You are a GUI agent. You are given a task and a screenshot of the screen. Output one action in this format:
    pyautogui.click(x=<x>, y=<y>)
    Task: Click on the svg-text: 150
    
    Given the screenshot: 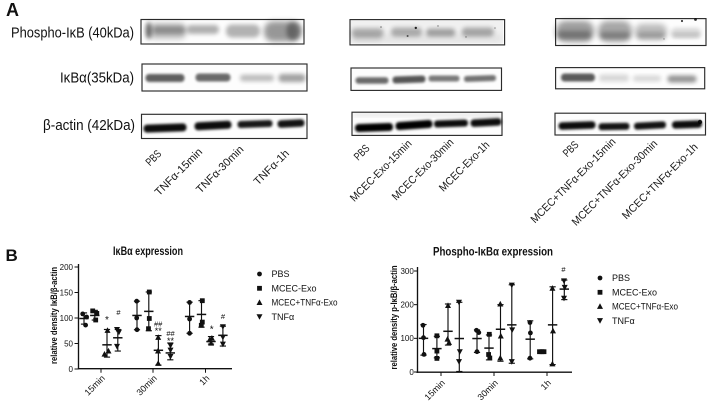 What is the action you would take?
    pyautogui.click(x=67, y=292)
    